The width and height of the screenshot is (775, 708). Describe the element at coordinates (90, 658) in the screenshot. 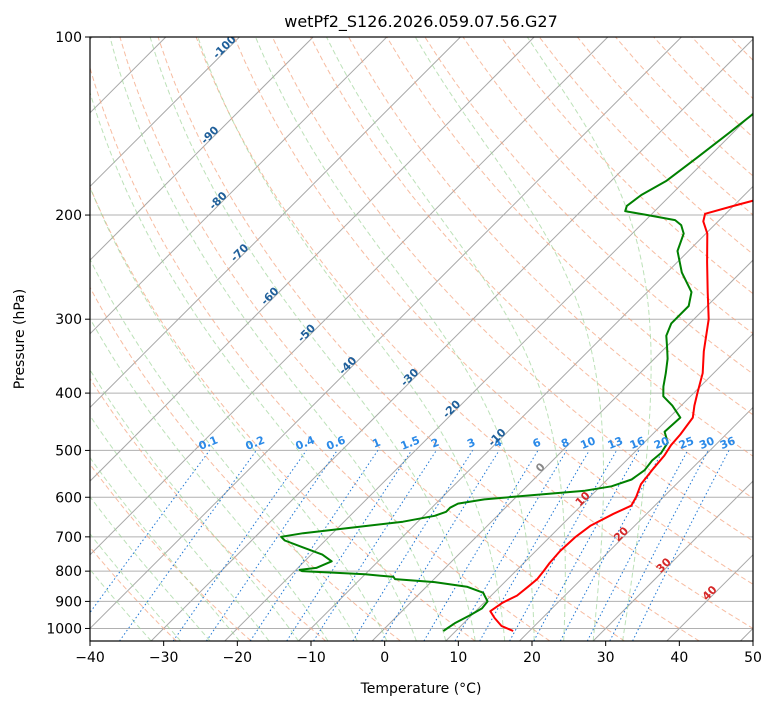

I see `x-tick-label: −40` at that location.